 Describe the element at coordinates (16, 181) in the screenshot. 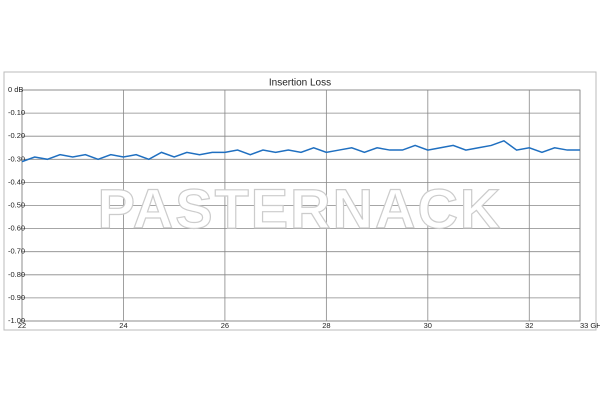

I see `y-tick-label: -0.40` at that location.